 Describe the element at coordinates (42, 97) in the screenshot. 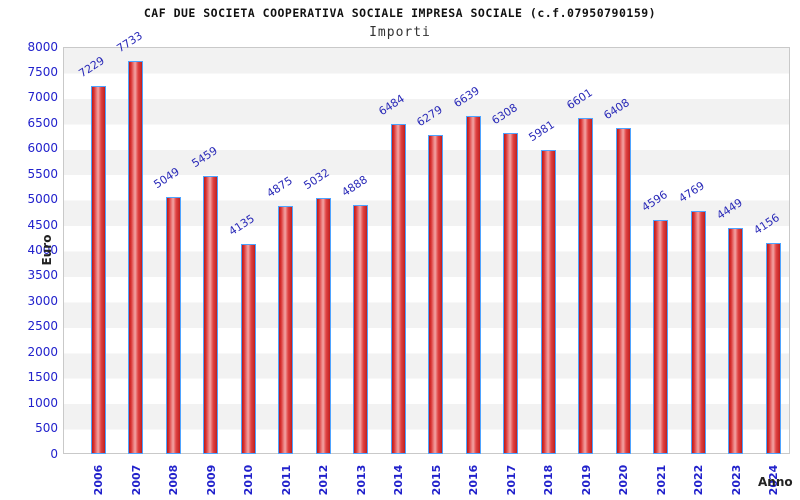

I see `y-tick-label: 7000` at that location.